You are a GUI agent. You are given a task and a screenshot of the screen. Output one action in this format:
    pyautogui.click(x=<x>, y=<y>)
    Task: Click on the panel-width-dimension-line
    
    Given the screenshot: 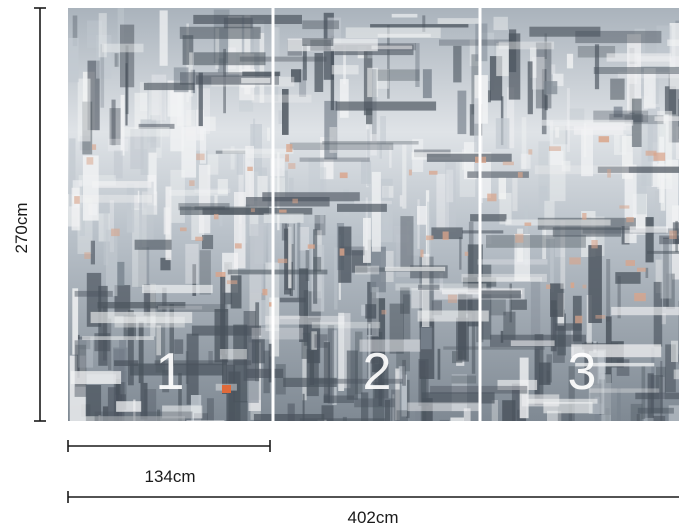 What is the action you would take?
    pyautogui.click(x=169, y=446)
    